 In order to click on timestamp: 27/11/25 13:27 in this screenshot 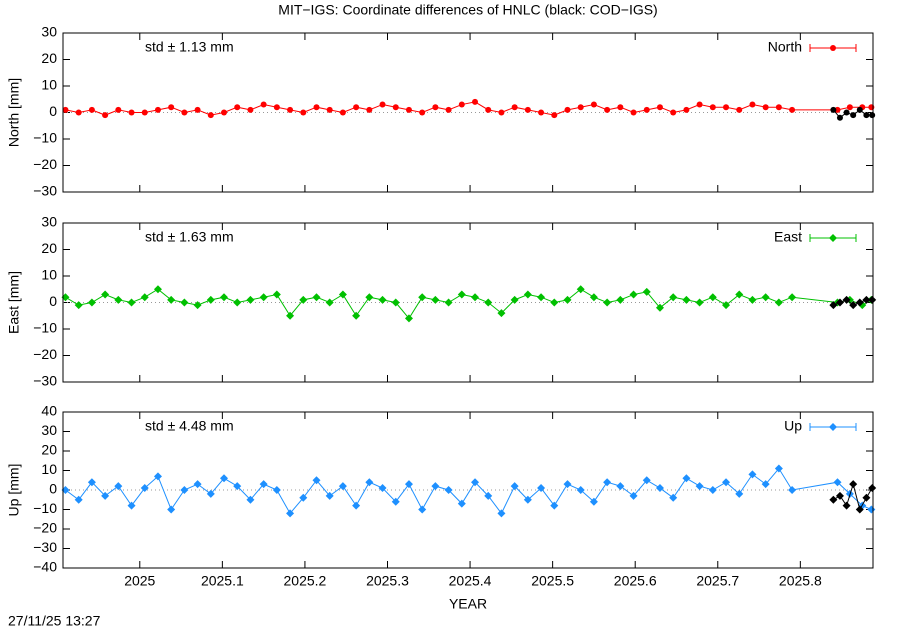, I will do `click(54, 621)`.